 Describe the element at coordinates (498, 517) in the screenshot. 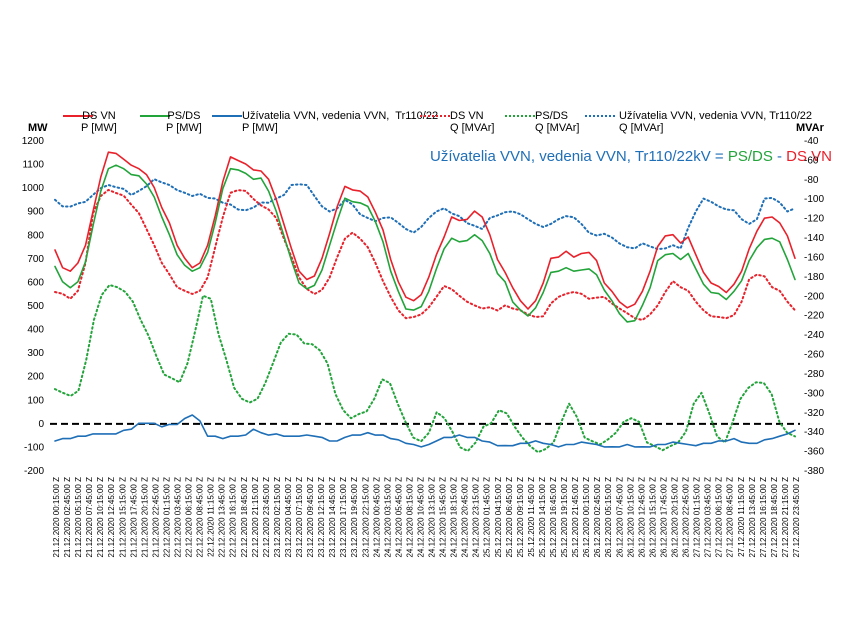

I see `x-tick-label: 25.12.2020 04:15:00 Z` at that location.